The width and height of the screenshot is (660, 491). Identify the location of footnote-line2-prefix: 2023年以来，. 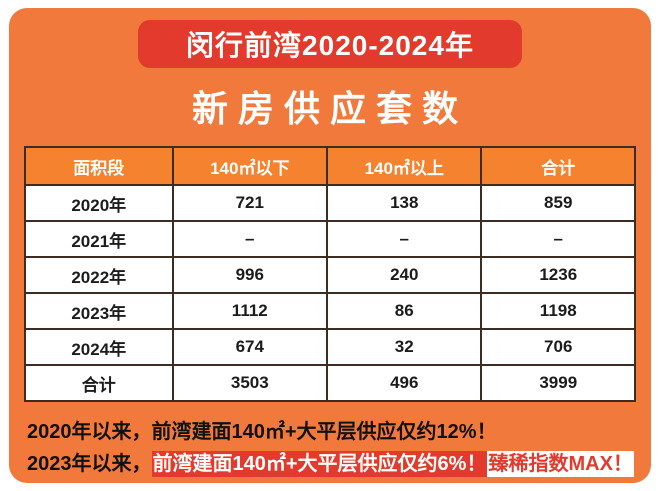
(89, 464).